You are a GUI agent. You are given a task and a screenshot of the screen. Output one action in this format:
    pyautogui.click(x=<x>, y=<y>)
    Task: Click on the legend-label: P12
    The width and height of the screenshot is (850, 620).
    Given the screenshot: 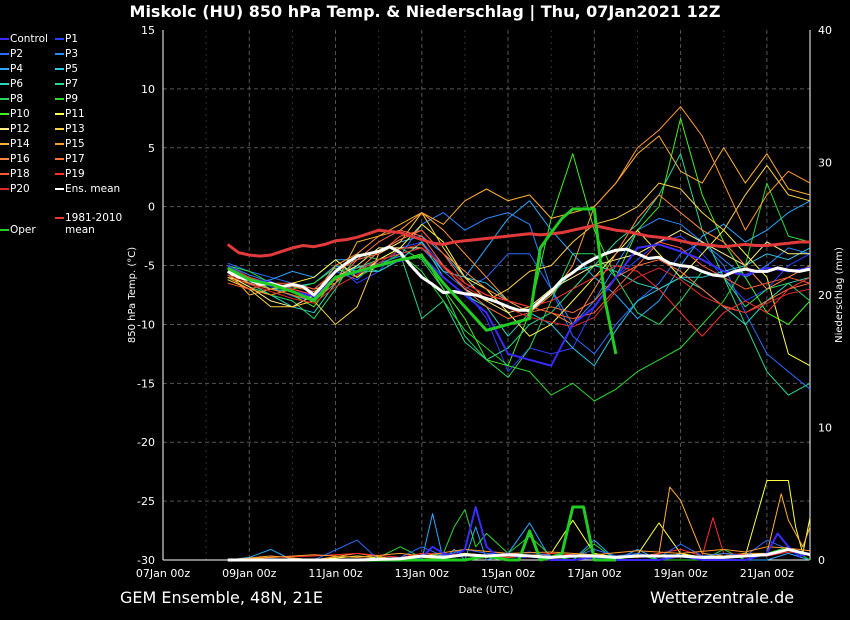 What is the action you would take?
    pyautogui.click(x=20, y=129)
    